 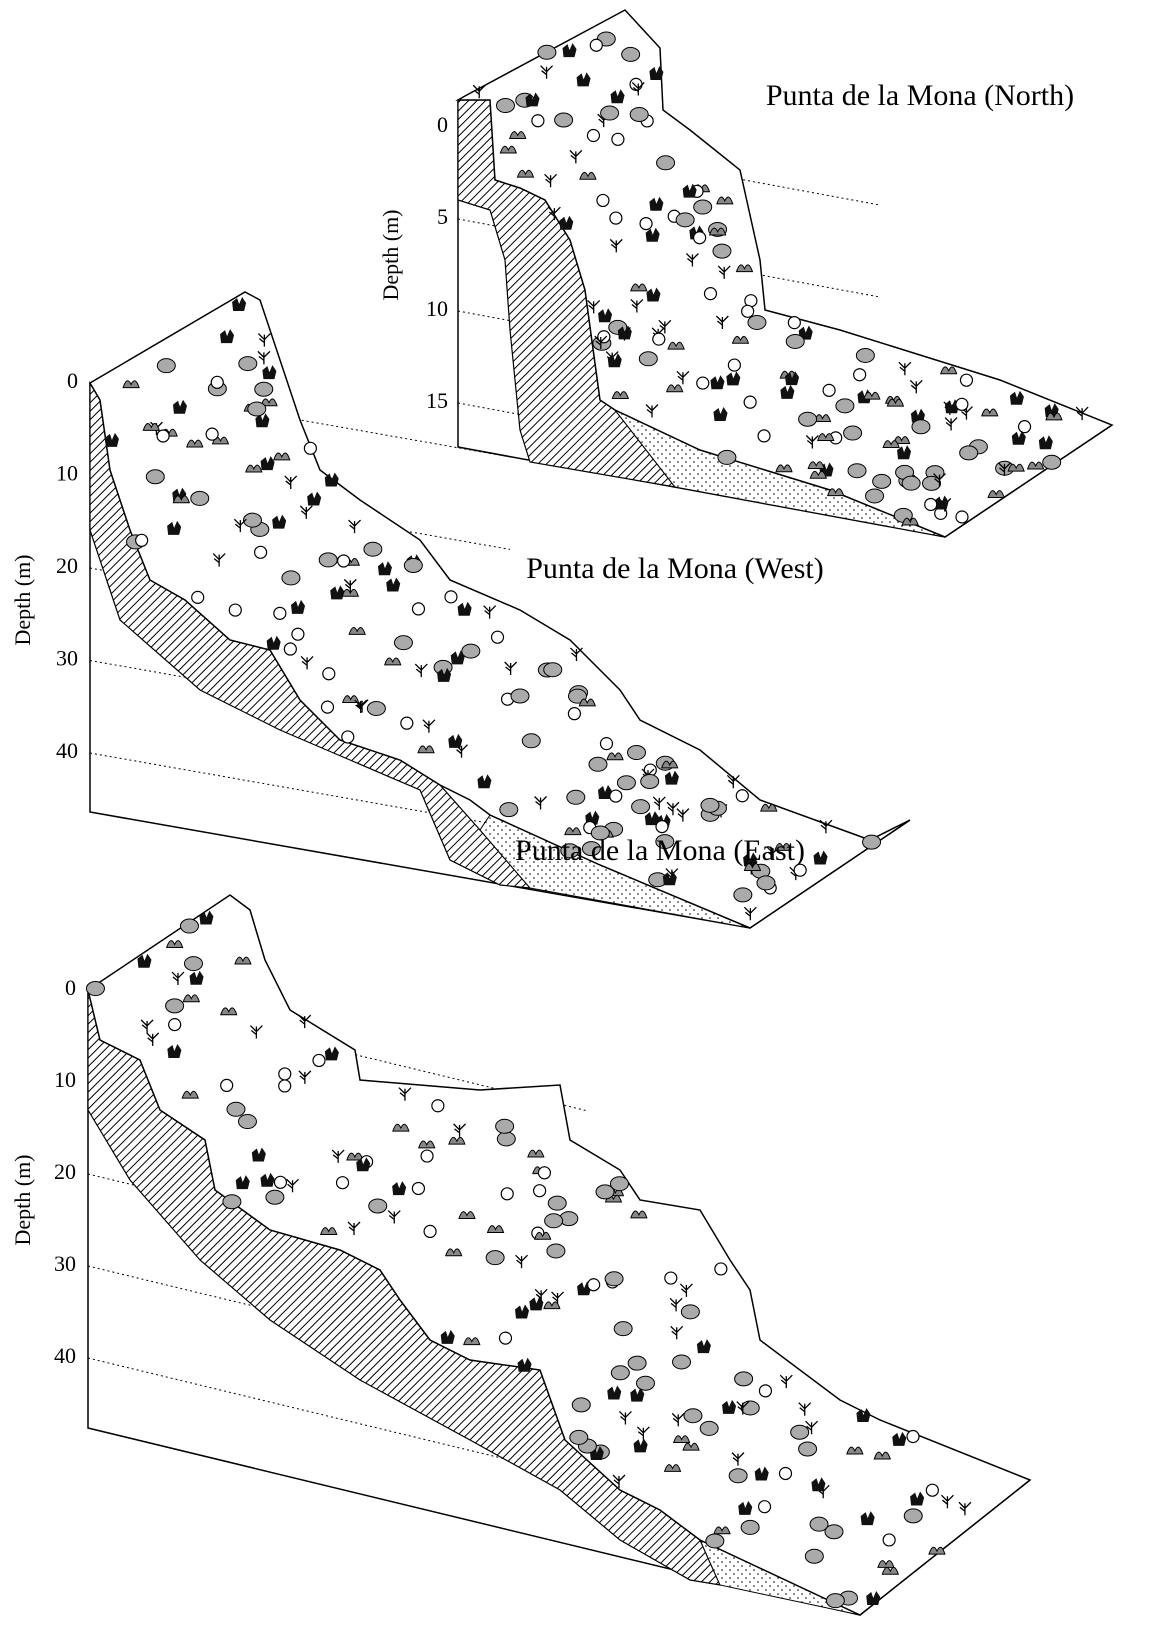 I want to click on depth-tick-label: 20, so click(x=65, y=1171).